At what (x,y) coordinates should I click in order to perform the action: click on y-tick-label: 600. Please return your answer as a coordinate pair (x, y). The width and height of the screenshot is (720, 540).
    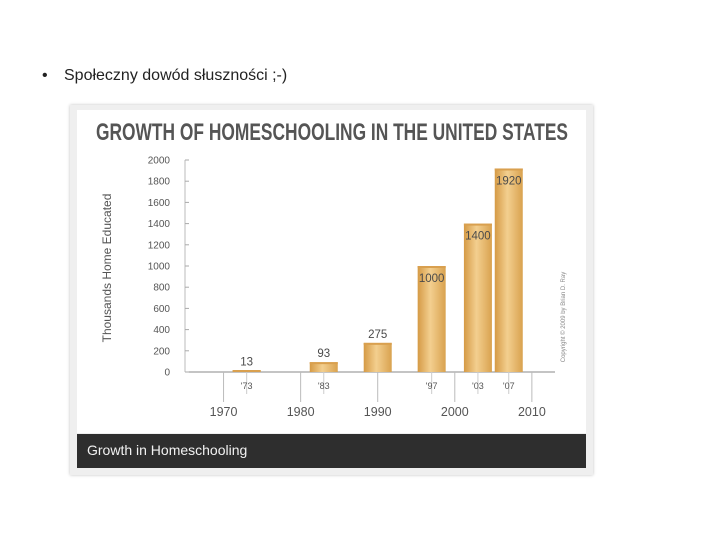
    Looking at the image, I should click on (161, 309).